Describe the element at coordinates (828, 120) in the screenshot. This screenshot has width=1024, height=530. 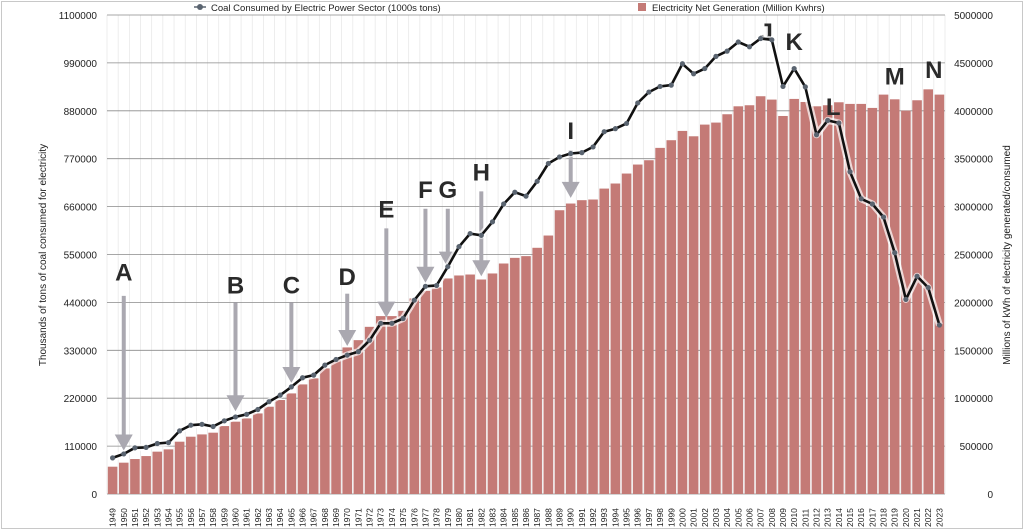
I see `coal-point-2013` at that location.